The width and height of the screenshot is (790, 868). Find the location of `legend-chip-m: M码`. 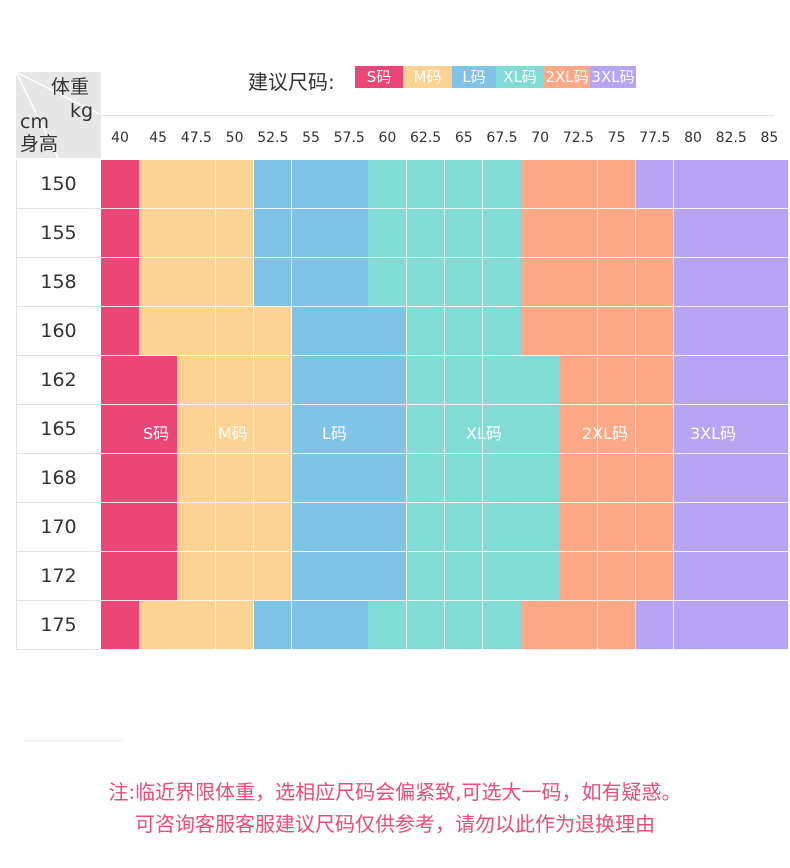

legend-chip-m: M码 is located at coordinates (427, 77).